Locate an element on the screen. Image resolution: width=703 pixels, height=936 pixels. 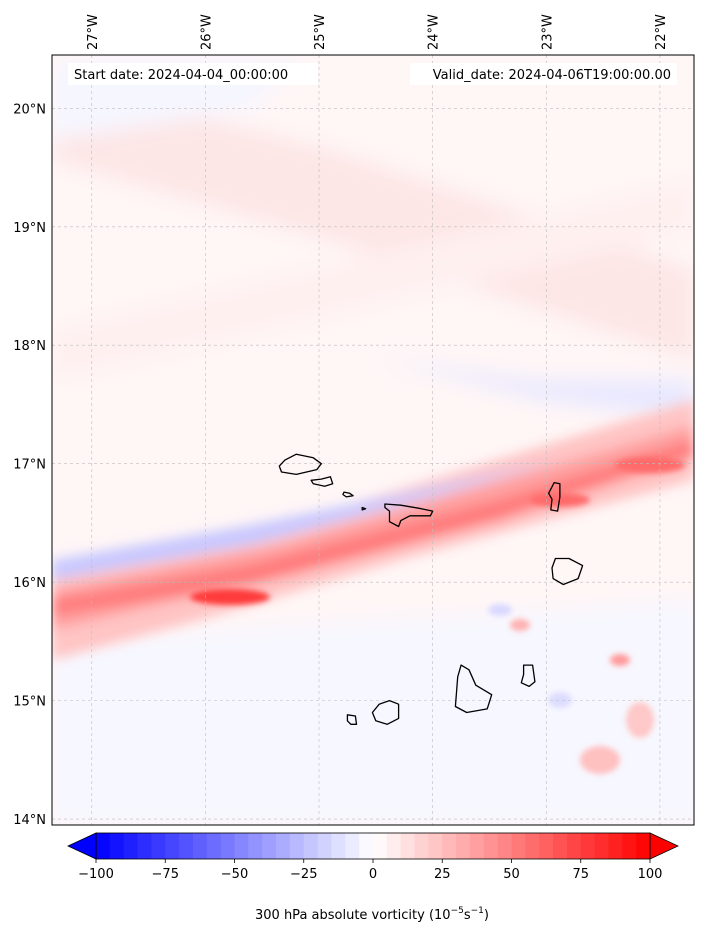
colorbar is located at coordinates (373, 846).